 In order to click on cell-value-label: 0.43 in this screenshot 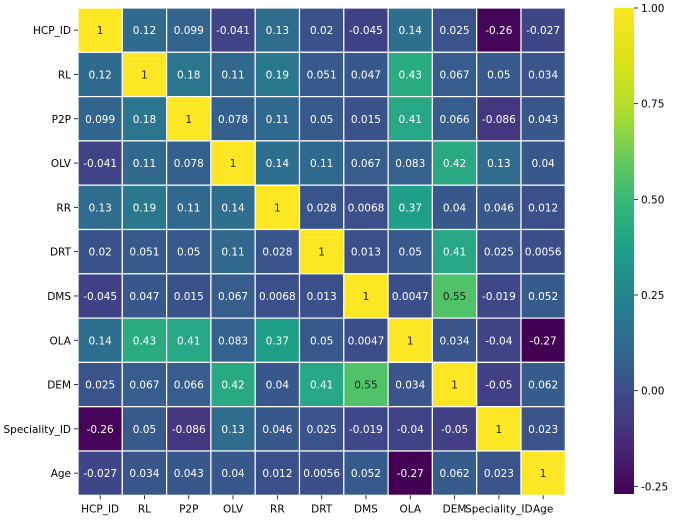, I will do `click(410, 75)`.